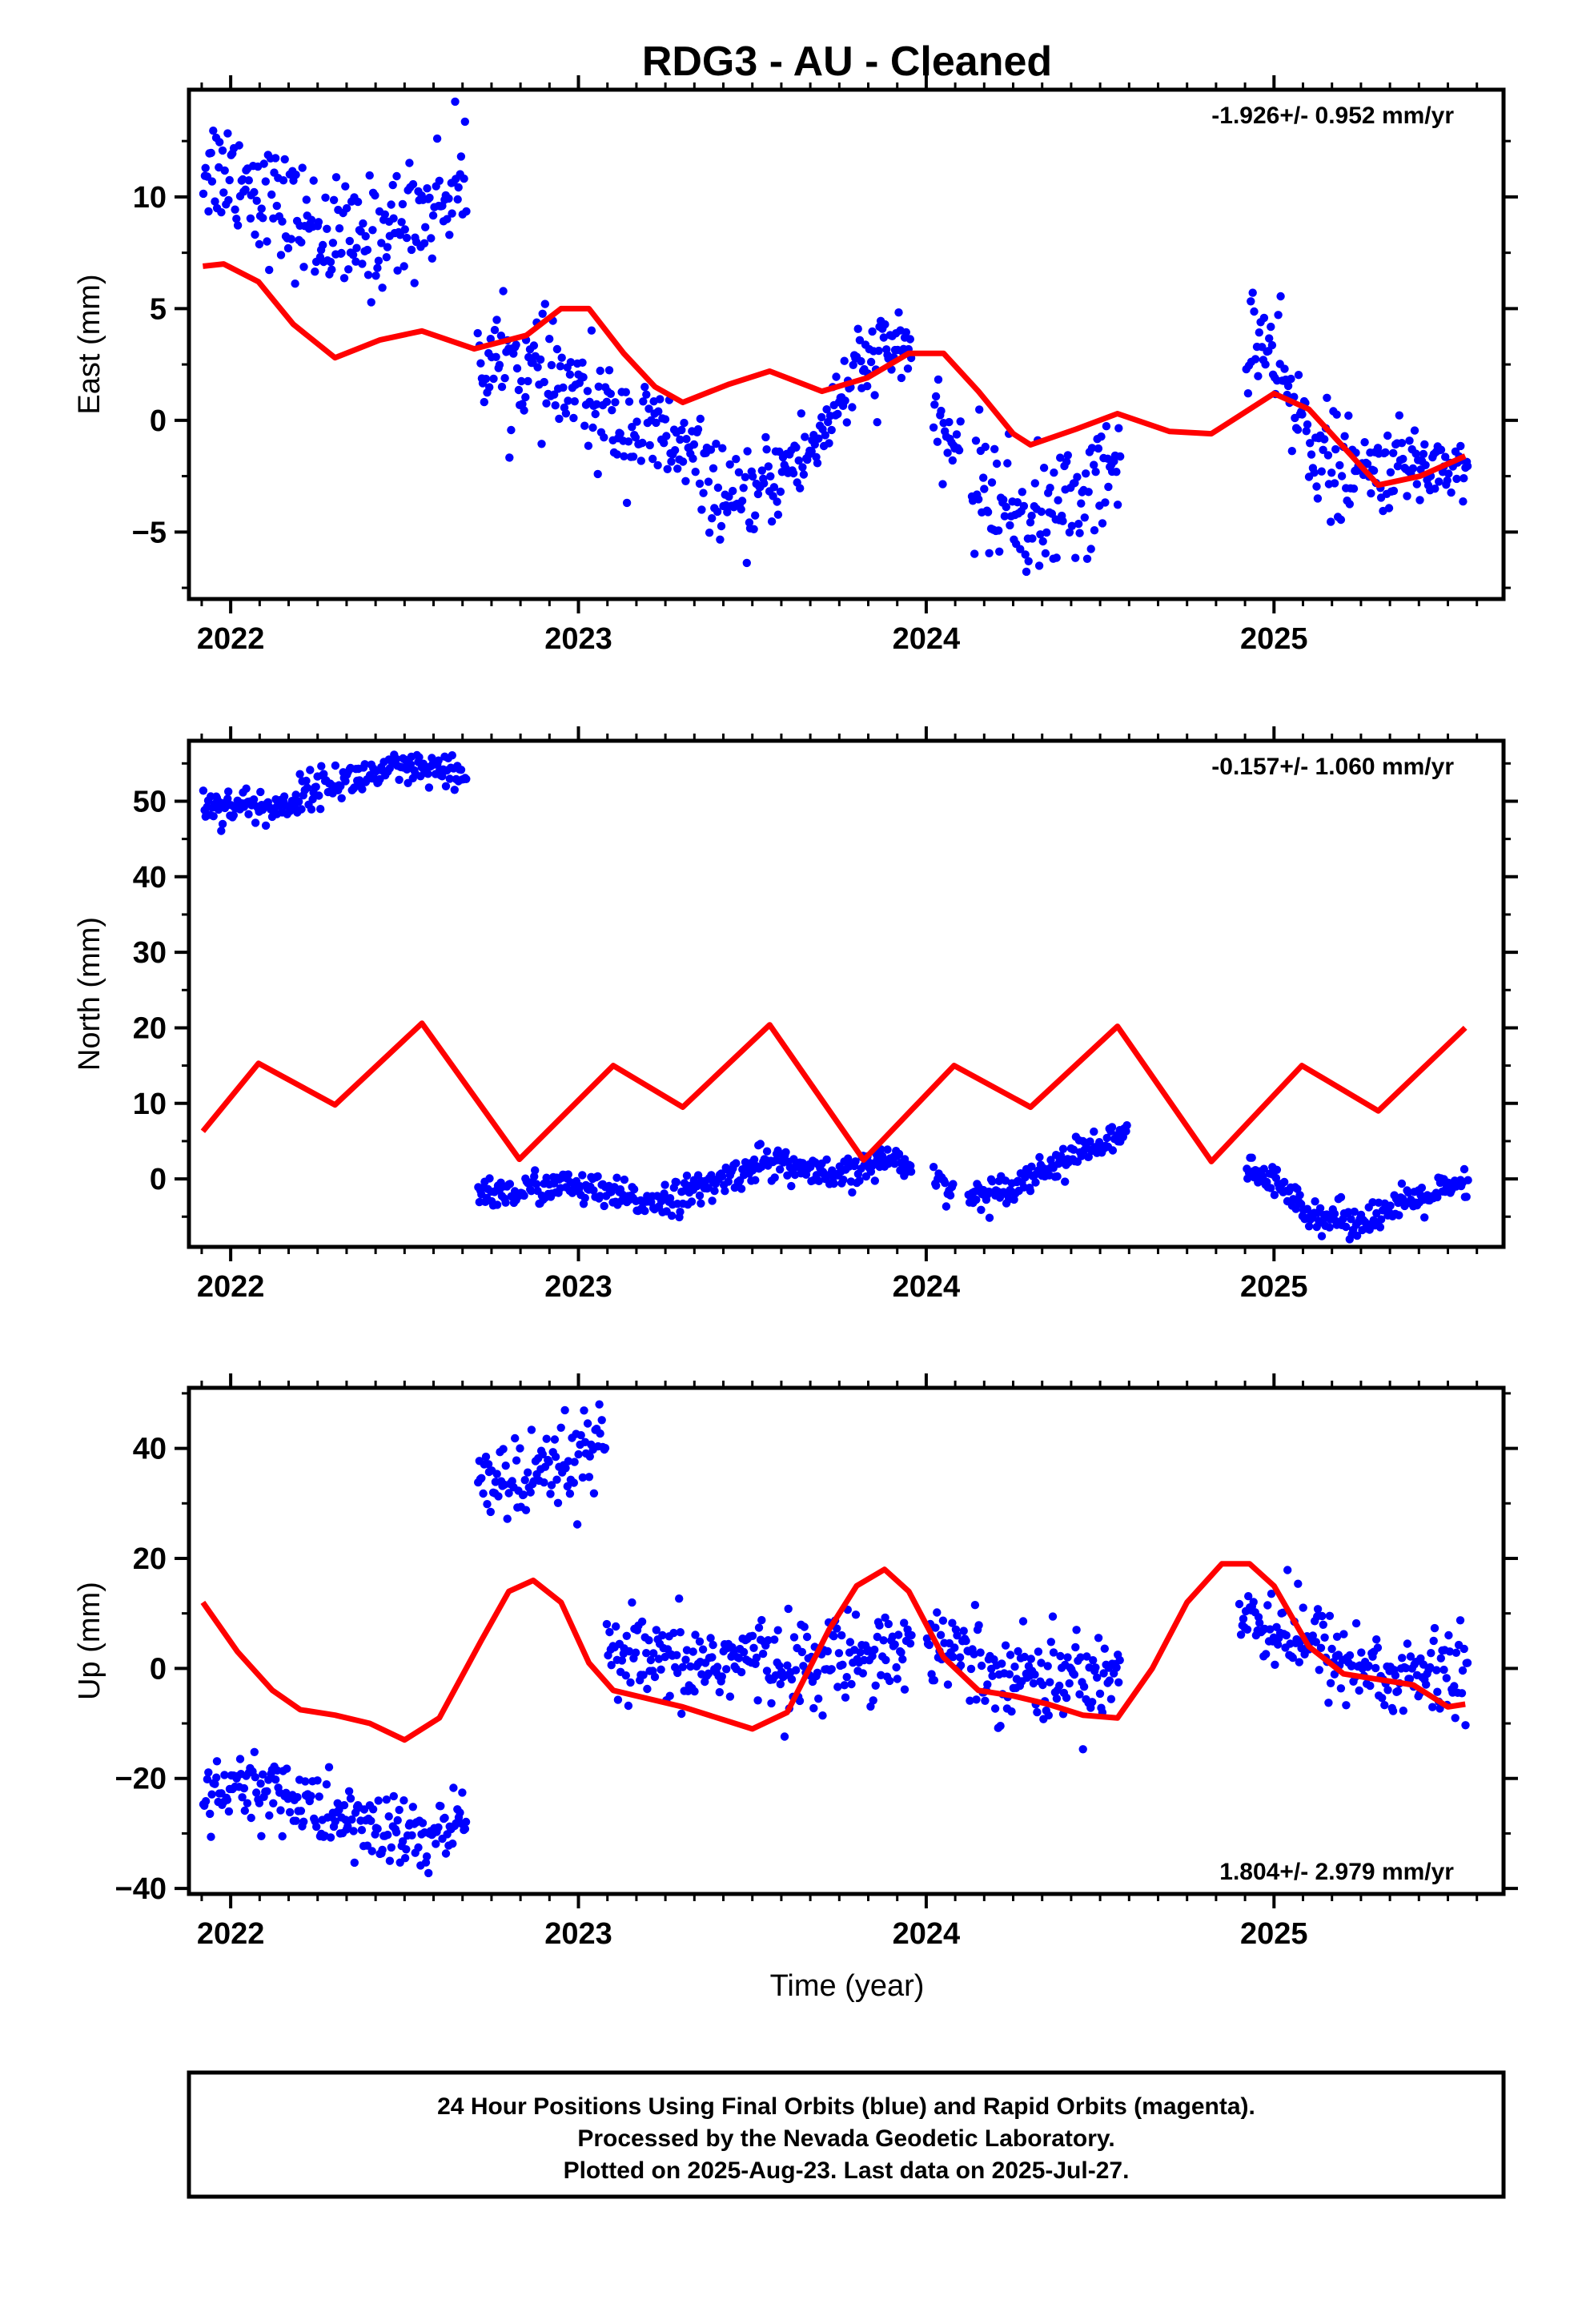 Image resolution: width=1582 pixels, height=2324 pixels. I want to click on up-y-tick-label: 0, so click(158, 1669).